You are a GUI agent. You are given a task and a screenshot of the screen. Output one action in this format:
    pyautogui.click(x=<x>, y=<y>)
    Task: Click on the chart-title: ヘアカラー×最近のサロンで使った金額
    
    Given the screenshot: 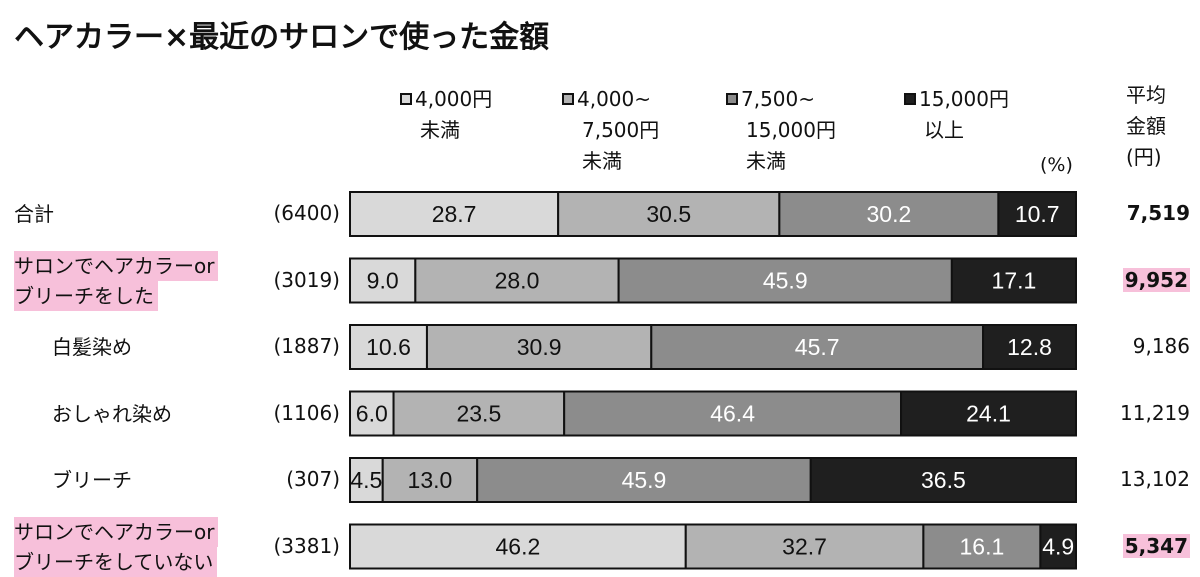 What is the action you would take?
    pyautogui.click(x=282, y=37)
    